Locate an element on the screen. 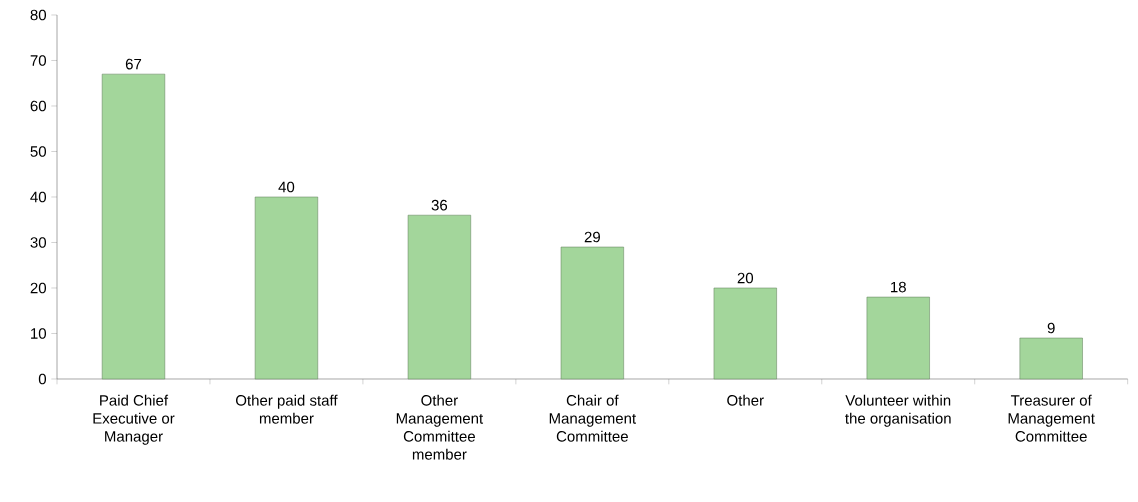  data-label: 29 is located at coordinates (592, 237).